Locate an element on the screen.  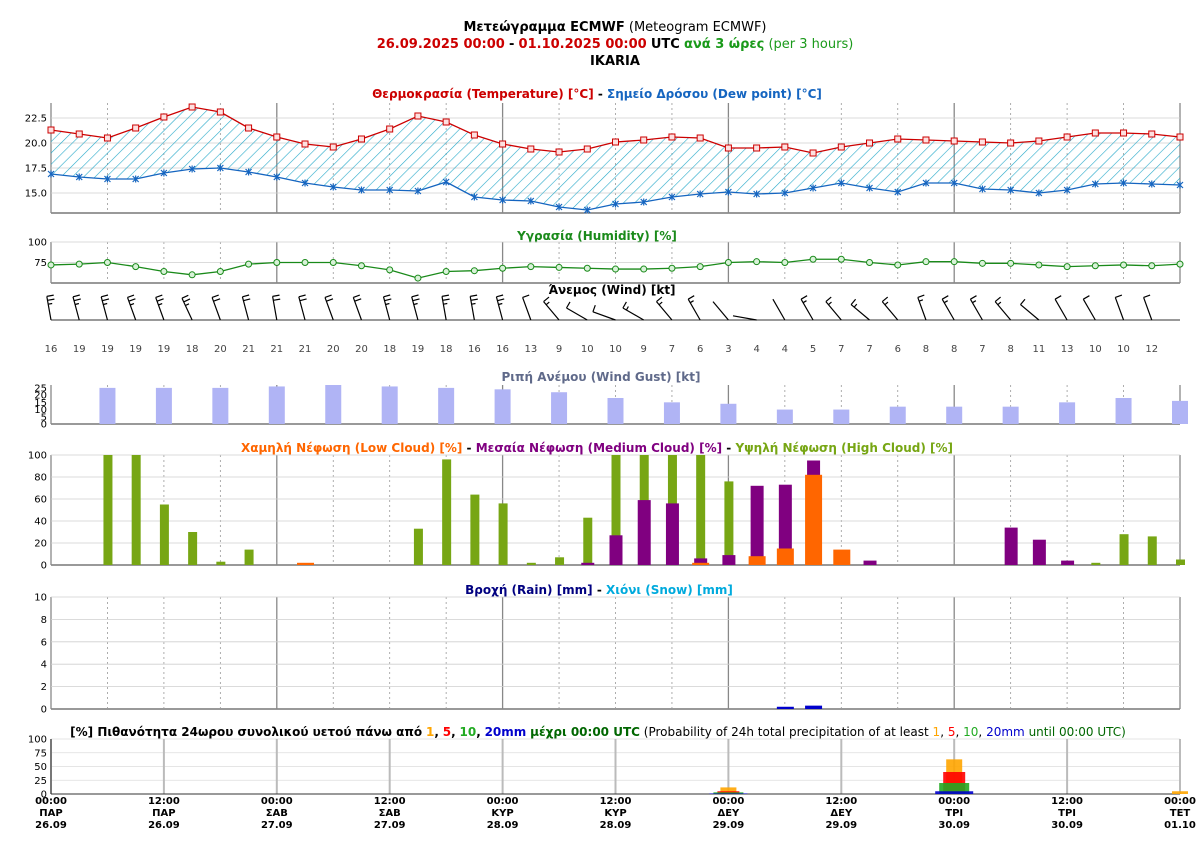
rain-ytick: 8 is located at coordinates (44, 620).